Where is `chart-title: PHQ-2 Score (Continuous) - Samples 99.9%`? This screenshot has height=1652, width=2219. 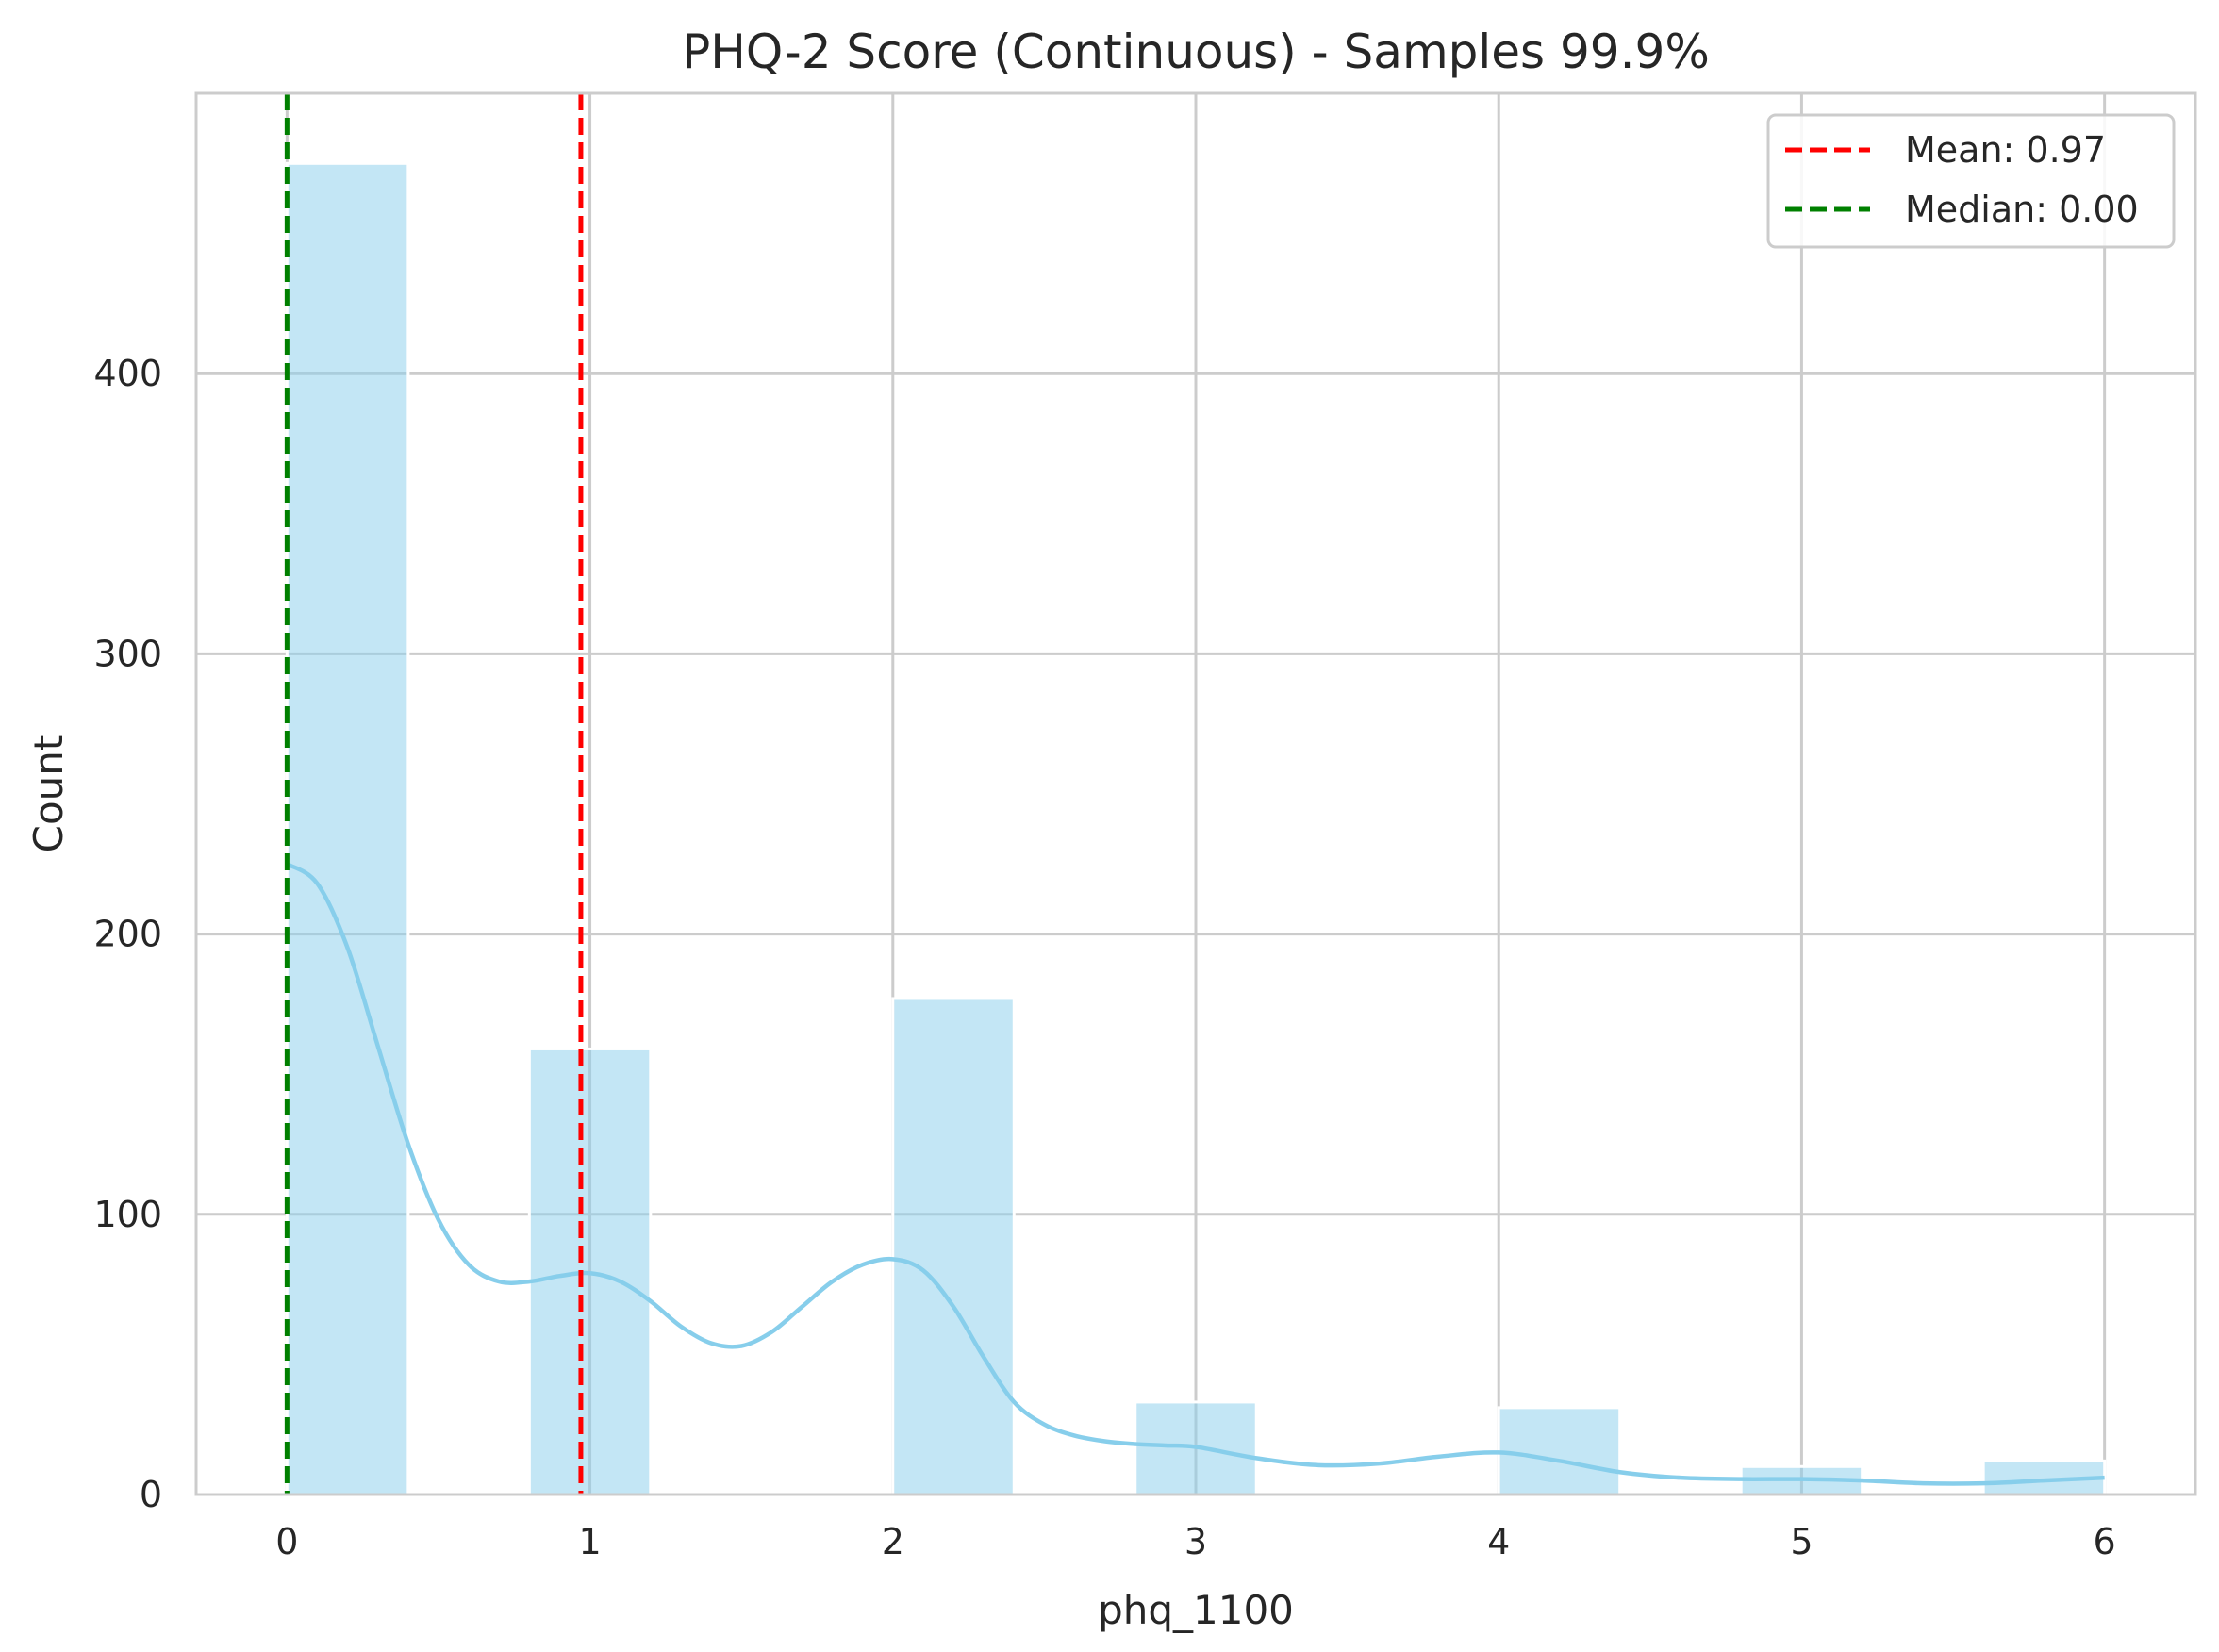
chart-title: PHQ-2 Score (Continuous) - Samples 99.9% is located at coordinates (1196, 52).